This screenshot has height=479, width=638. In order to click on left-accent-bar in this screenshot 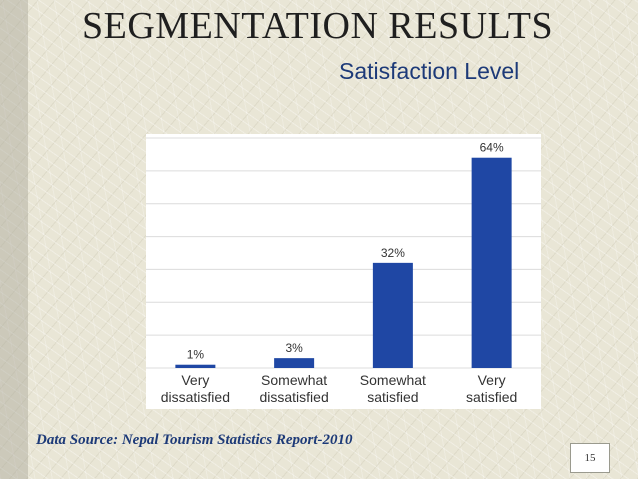, I will do `click(14, 239)`.